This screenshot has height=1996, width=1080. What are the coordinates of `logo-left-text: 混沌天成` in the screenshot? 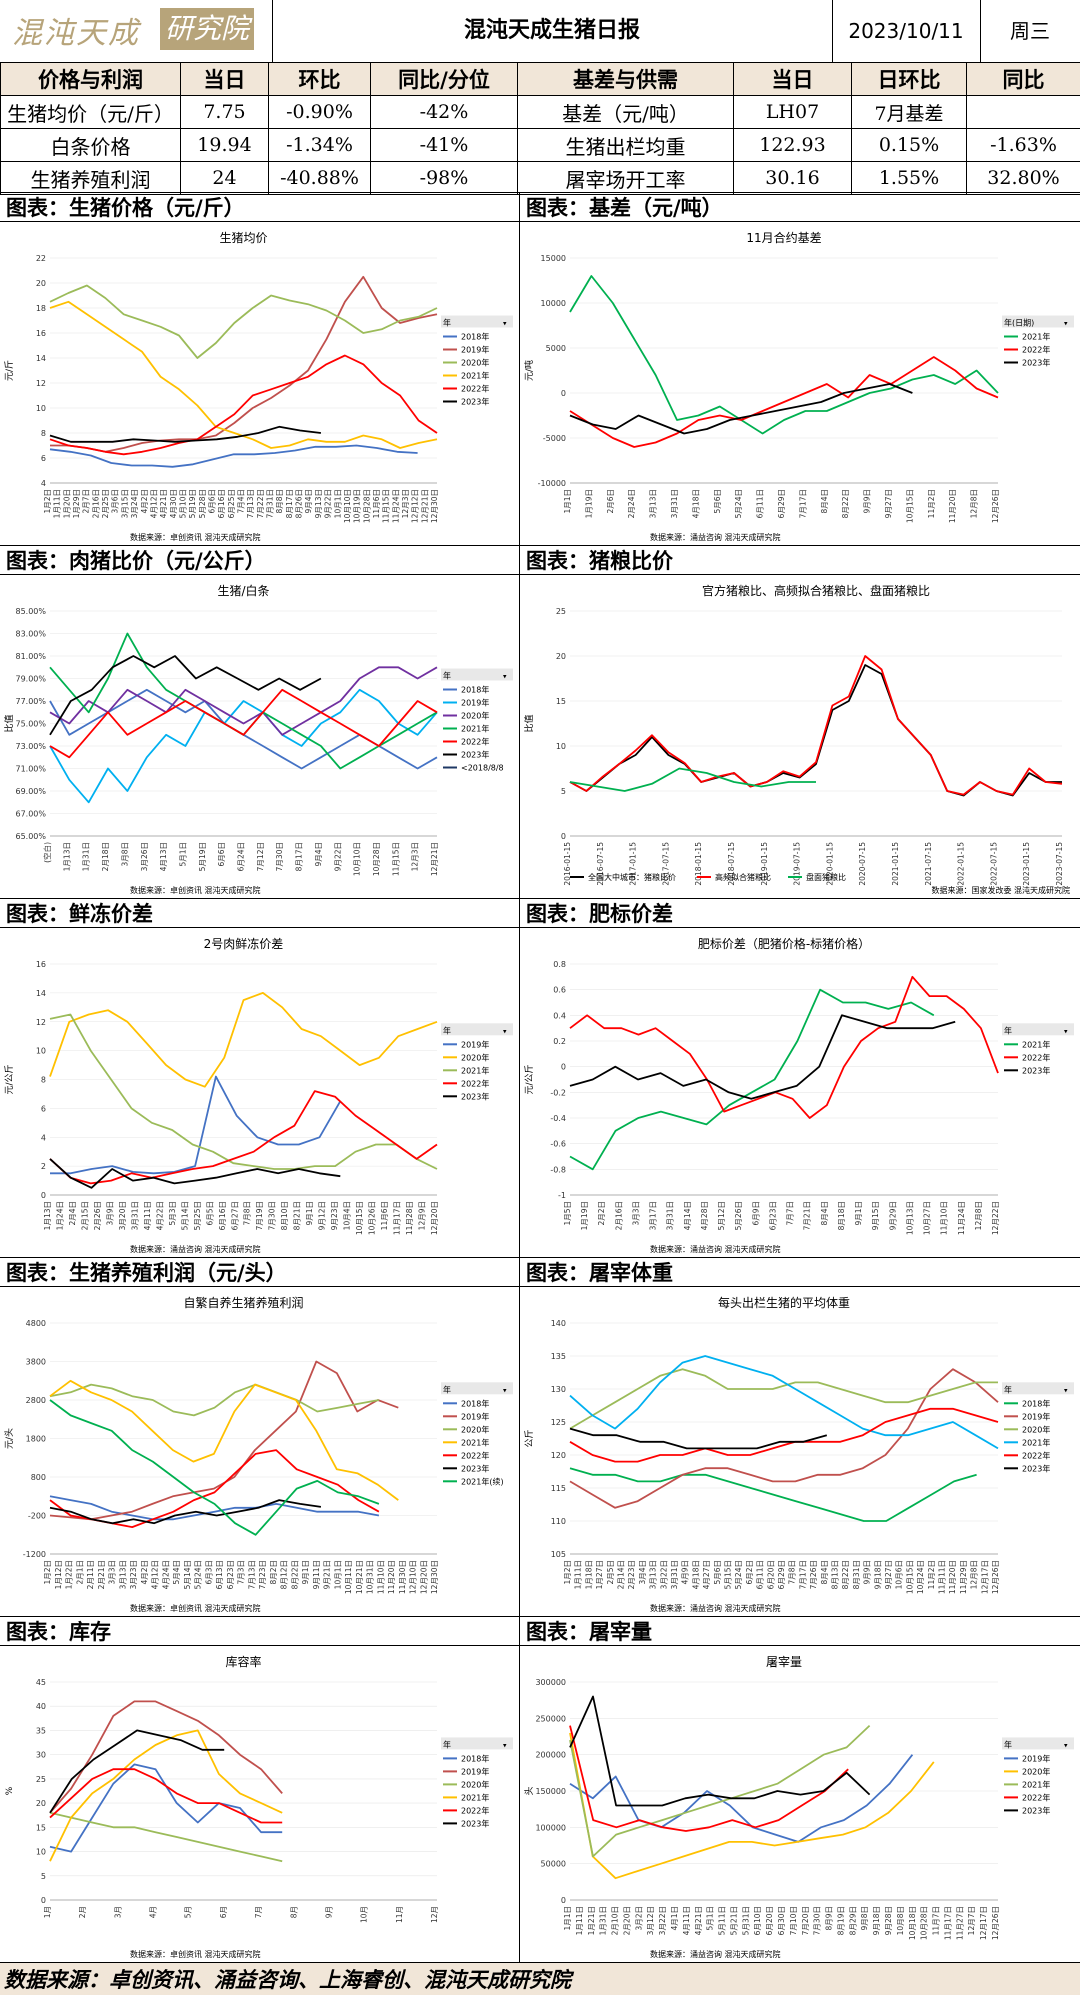 It's located at (76, 30).